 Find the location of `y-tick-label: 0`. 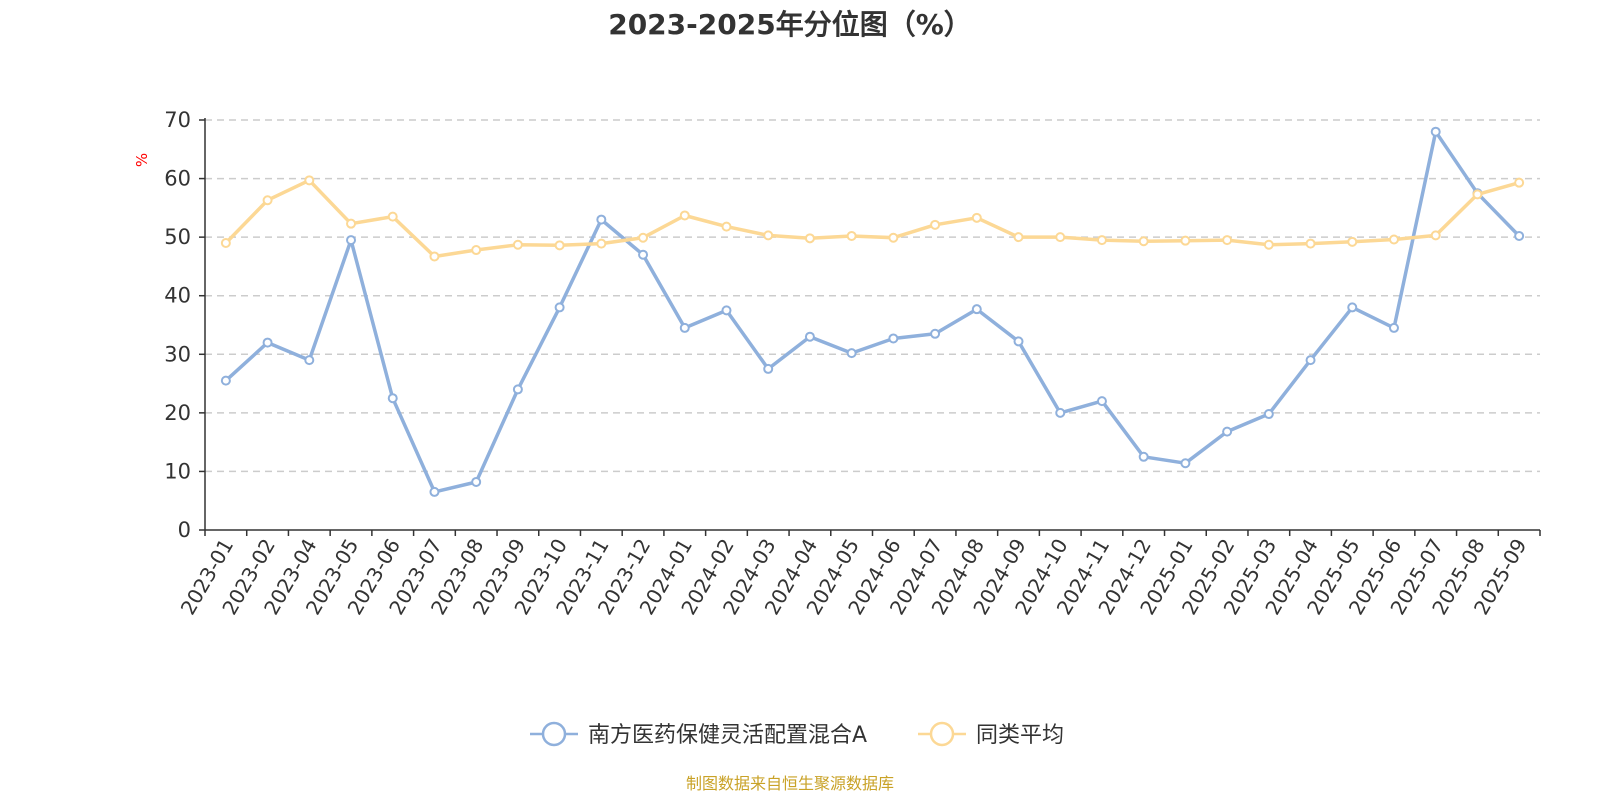

y-tick-label: 0 is located at coordinates (184, 530).